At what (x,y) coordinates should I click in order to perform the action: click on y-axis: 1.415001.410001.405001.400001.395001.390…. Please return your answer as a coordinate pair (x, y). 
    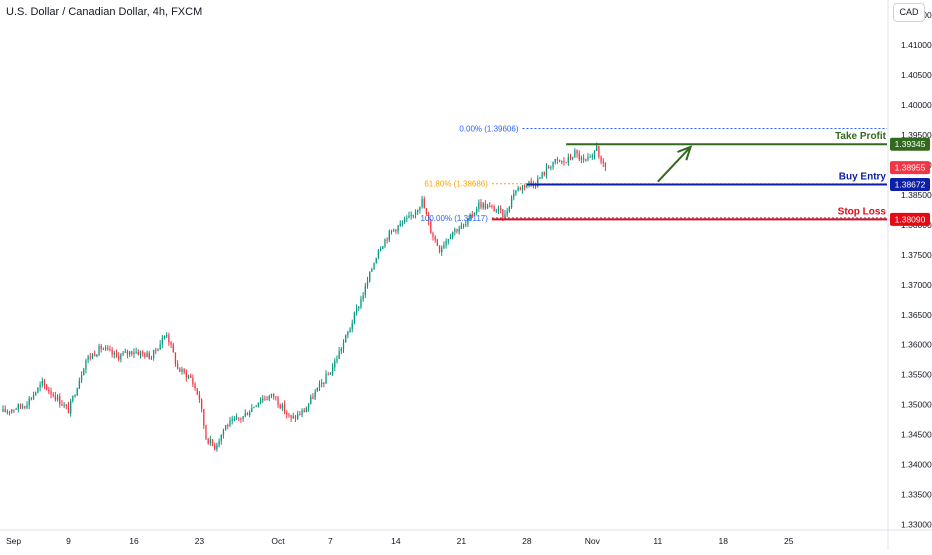
    Looking at the image, I should click on (916, 270).